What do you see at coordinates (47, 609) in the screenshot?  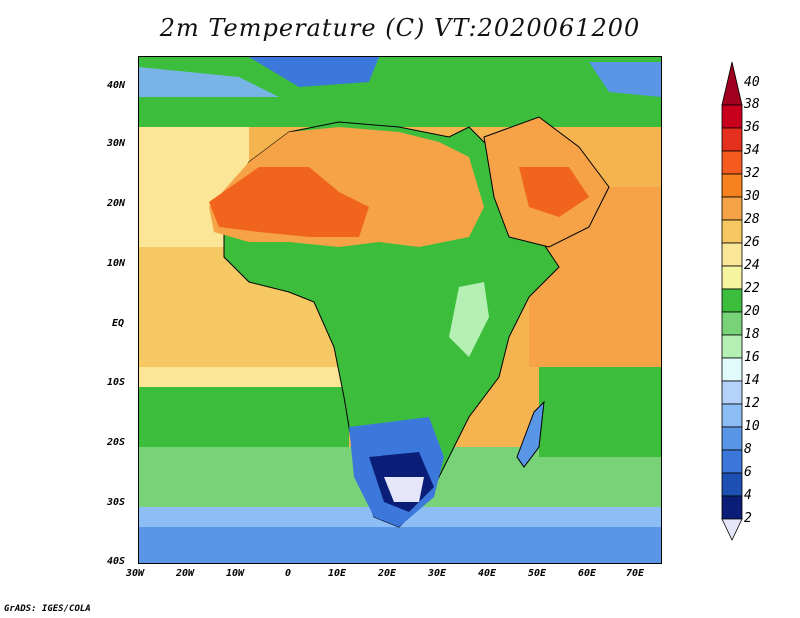 I see `credit-text: GrADS: IGES/COLA` at bounding box center [47, 609].